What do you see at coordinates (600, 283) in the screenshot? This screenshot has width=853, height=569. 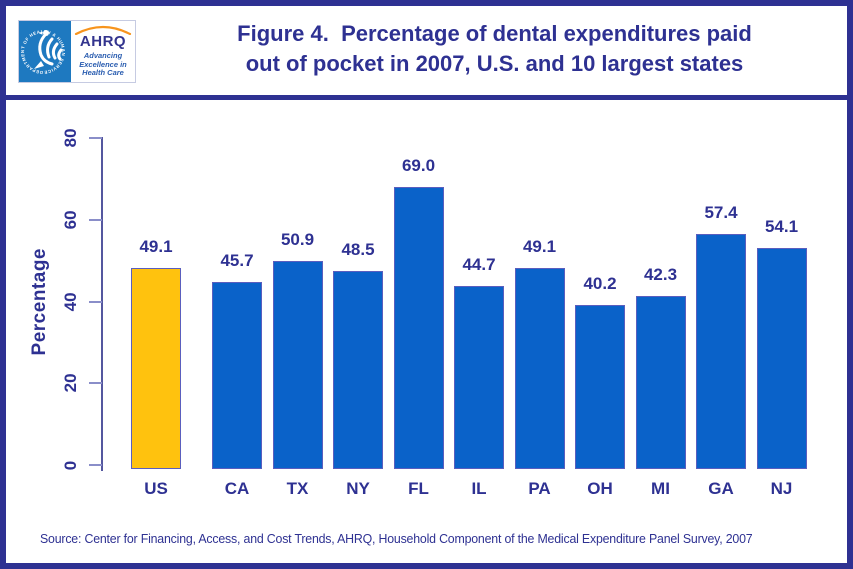 I see `value-label-oh: 40.2` at bounding box center [600, 283].